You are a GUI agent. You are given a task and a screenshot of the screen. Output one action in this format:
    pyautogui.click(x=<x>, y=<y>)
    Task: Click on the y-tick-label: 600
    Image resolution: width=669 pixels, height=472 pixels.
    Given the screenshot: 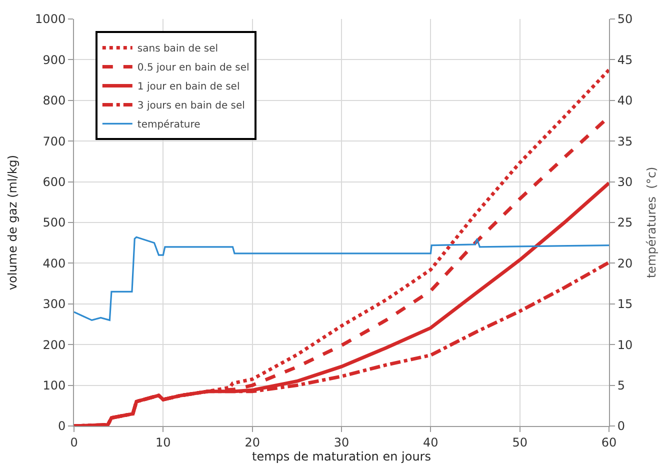 What is the action you would take?
    pyautogui.click(x=54, y=182)
    